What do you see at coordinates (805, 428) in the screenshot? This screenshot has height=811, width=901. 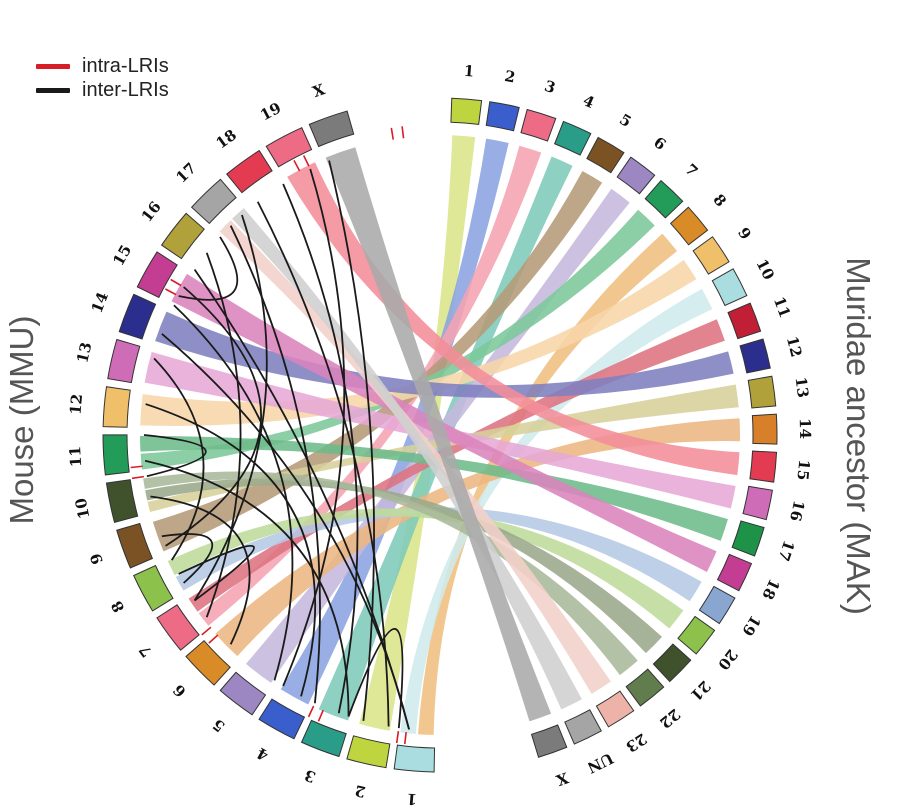 I see `mak-chr-label-14: 14` at bounding box center [805, 428].